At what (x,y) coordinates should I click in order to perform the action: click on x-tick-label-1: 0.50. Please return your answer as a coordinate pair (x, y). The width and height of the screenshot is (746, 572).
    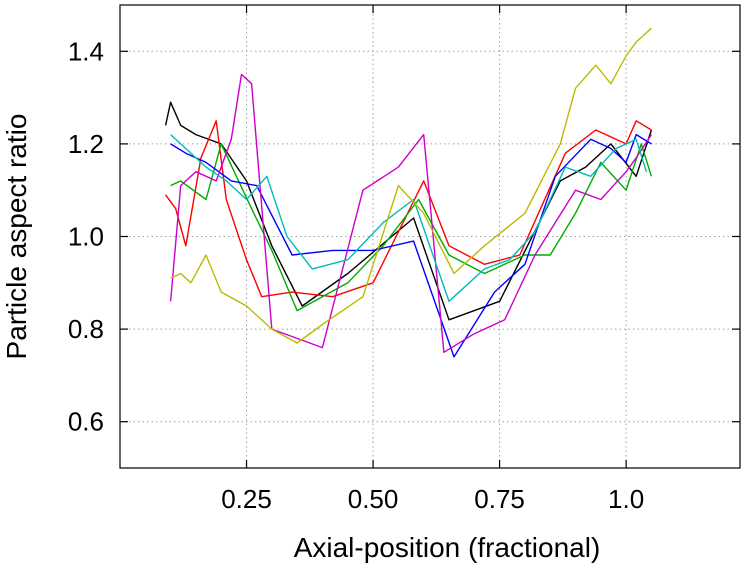
    Looking at the image, I should click on (373, 499).